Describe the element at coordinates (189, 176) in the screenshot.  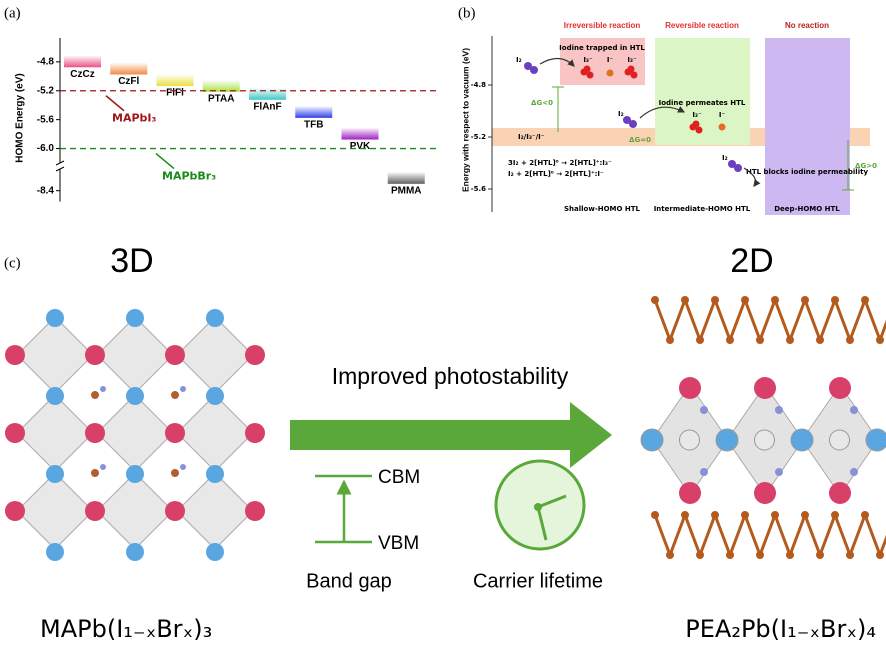
I see `reference-label: MAPbBr₃` at that location.